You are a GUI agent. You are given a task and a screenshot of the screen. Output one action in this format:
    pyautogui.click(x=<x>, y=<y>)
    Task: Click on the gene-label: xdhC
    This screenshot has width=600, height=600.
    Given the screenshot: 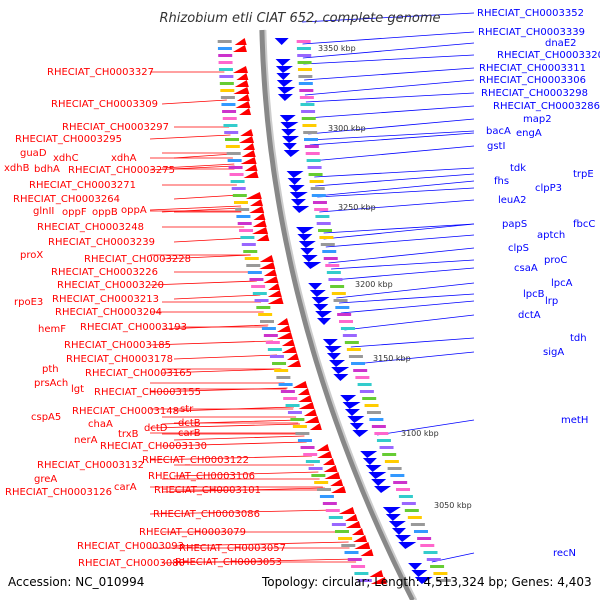 What is the action you would take?
    pyautogui.click(x=66, y=158)
    